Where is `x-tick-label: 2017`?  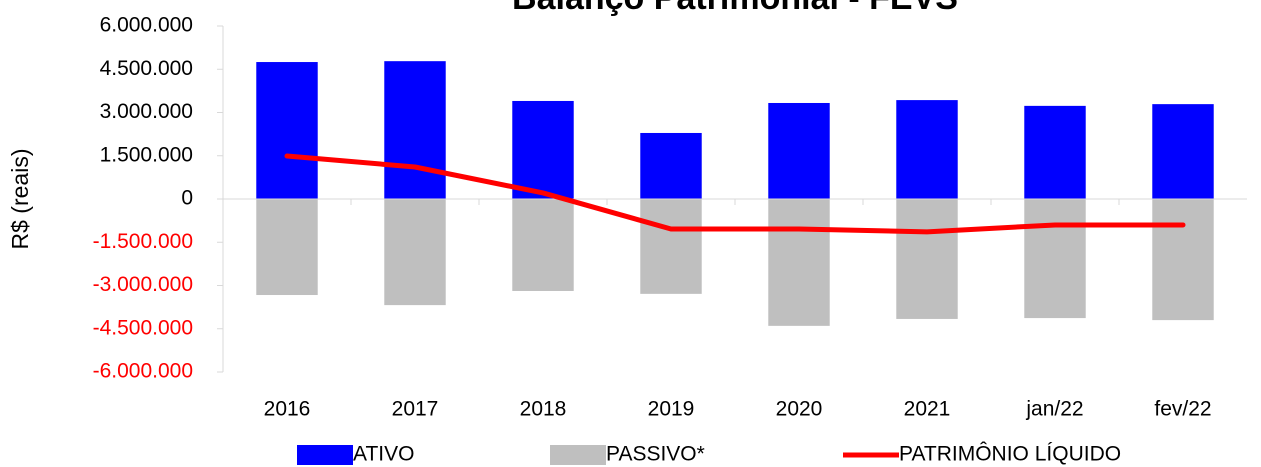 x-tick-label: 2017 is located at coordinates (415, 409).